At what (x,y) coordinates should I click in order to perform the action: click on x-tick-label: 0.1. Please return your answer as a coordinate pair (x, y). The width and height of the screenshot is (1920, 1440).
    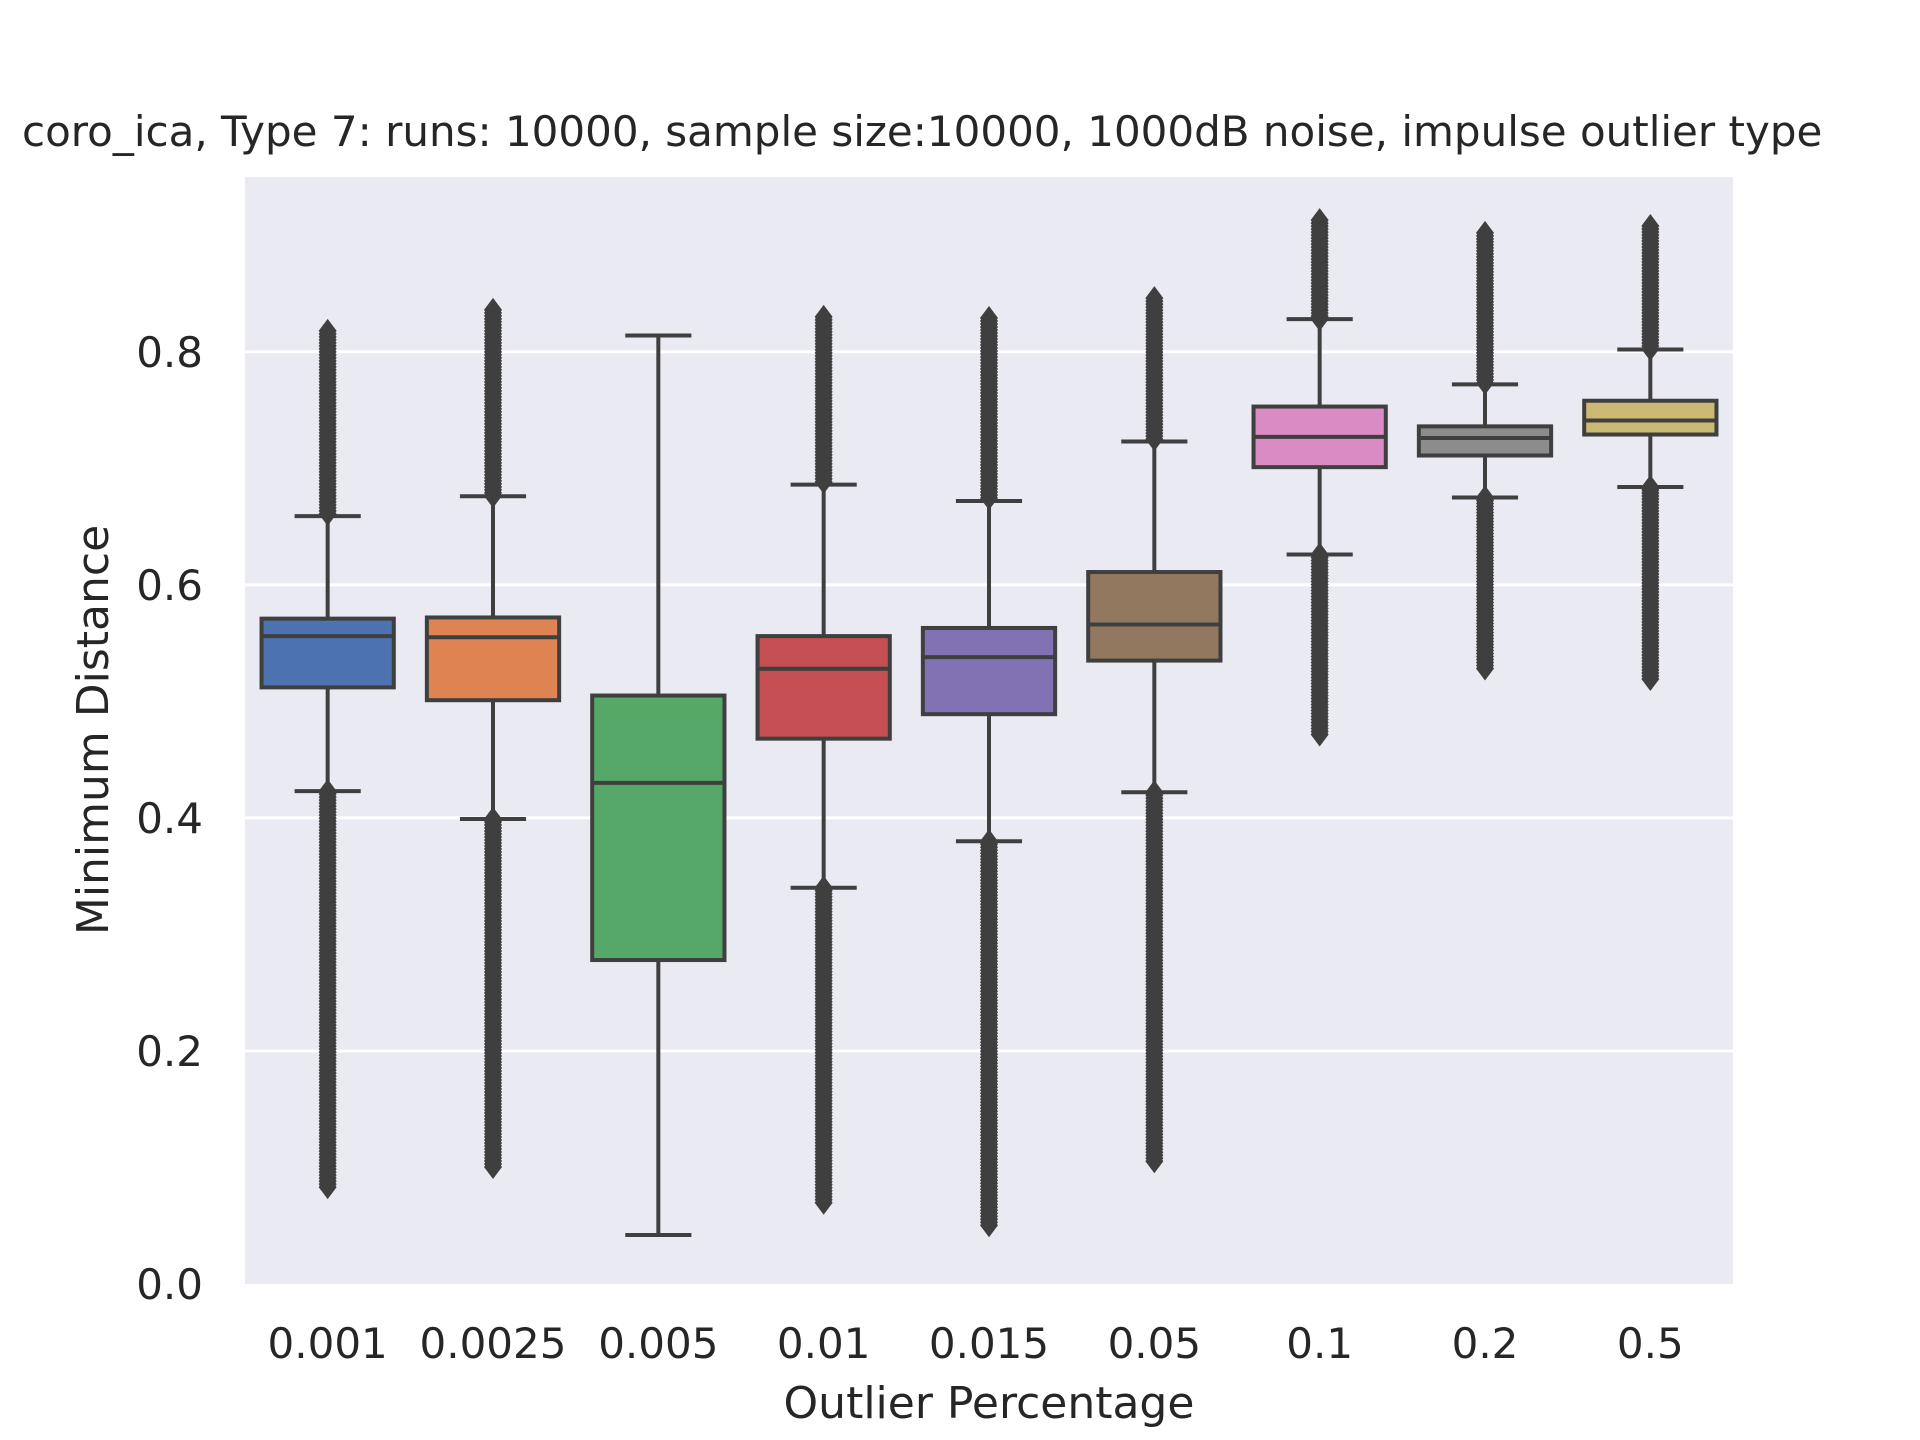
    Looking at the image, I should click on (1319, 1343).